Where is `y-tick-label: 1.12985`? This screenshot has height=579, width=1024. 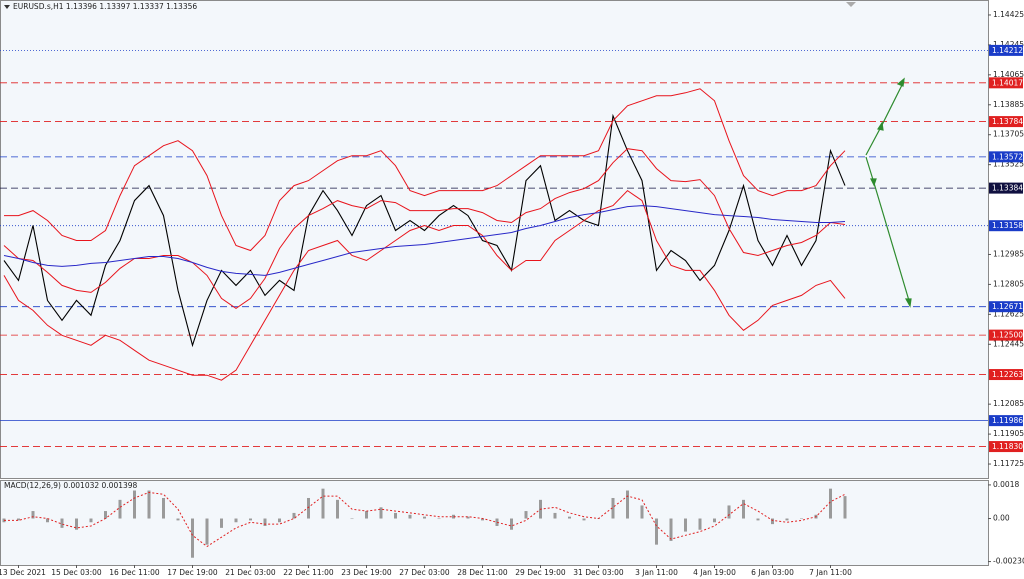 y-tick-label: 1.12985 is located at coordinates (1008, 253).